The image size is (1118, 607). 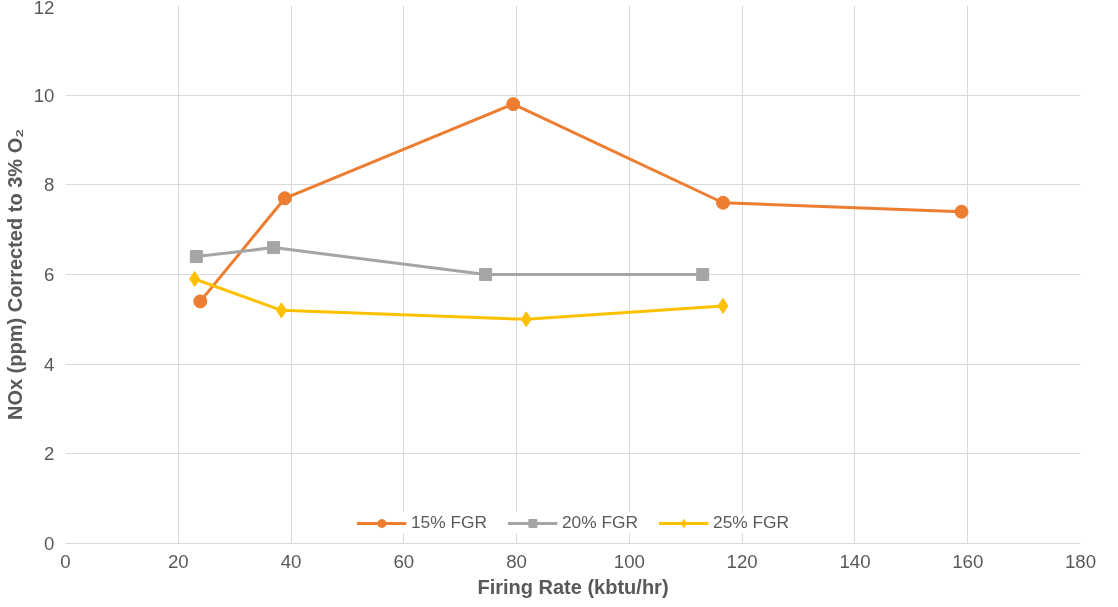 What do you see at coordinates (968, 561) in the screenshot?
I see `x-tick-label: 160` at bounding box center [968, 561].